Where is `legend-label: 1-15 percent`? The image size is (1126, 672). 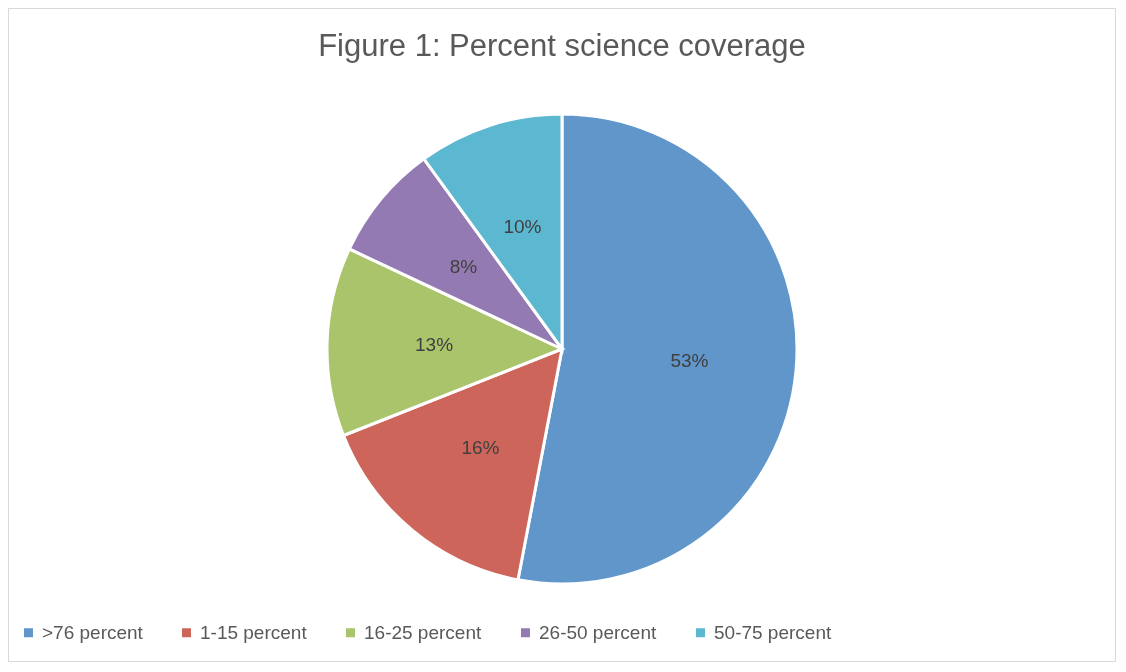 legend-label: 1-15 percent is located at coordinates (254, 632).